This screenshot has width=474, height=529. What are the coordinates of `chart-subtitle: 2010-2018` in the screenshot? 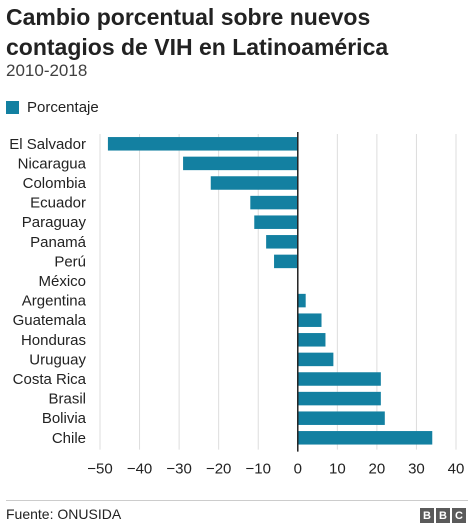 It's located at (47, 70).